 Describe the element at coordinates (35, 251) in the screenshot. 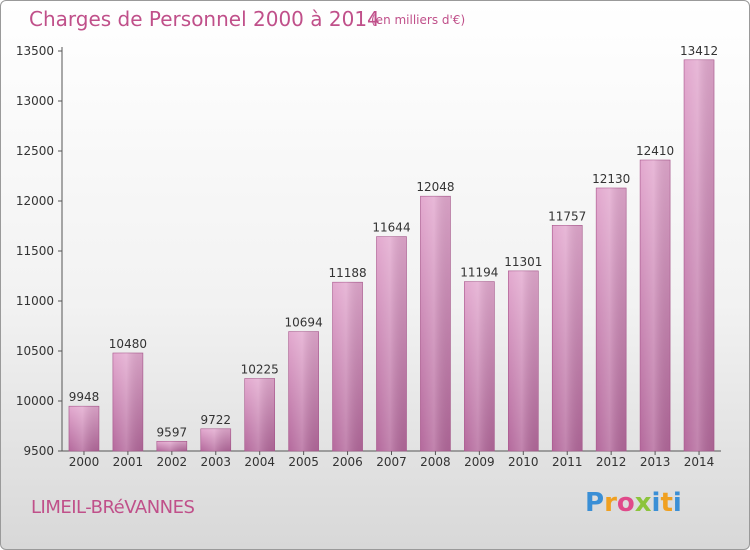

I see `y-tick-label: 11500` at that location.